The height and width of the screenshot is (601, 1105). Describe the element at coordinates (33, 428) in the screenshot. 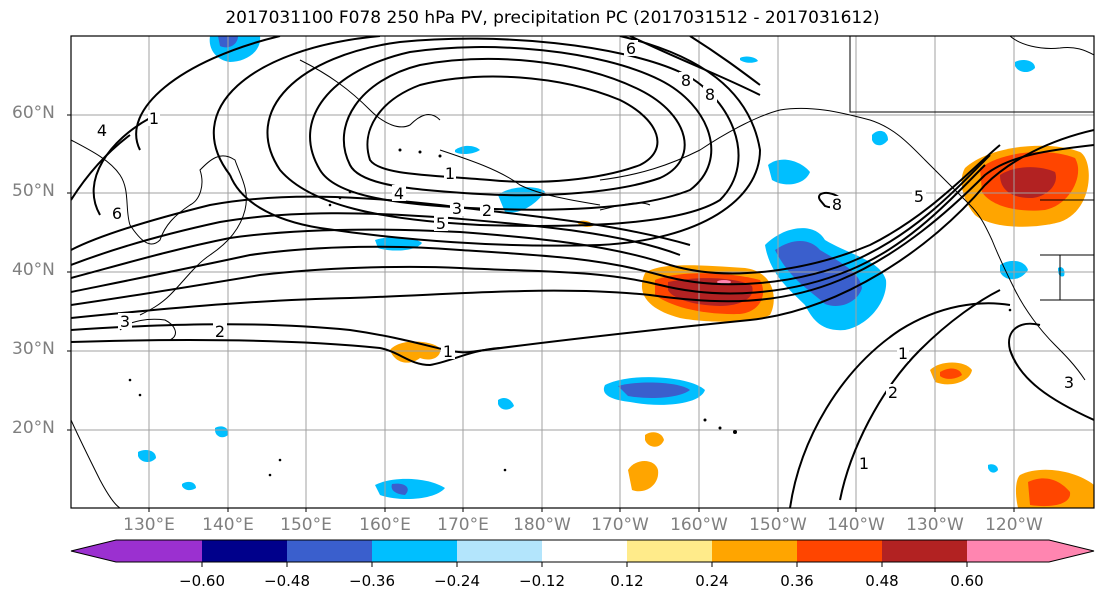

I see `lat-label-20n: 20°N` at that location.